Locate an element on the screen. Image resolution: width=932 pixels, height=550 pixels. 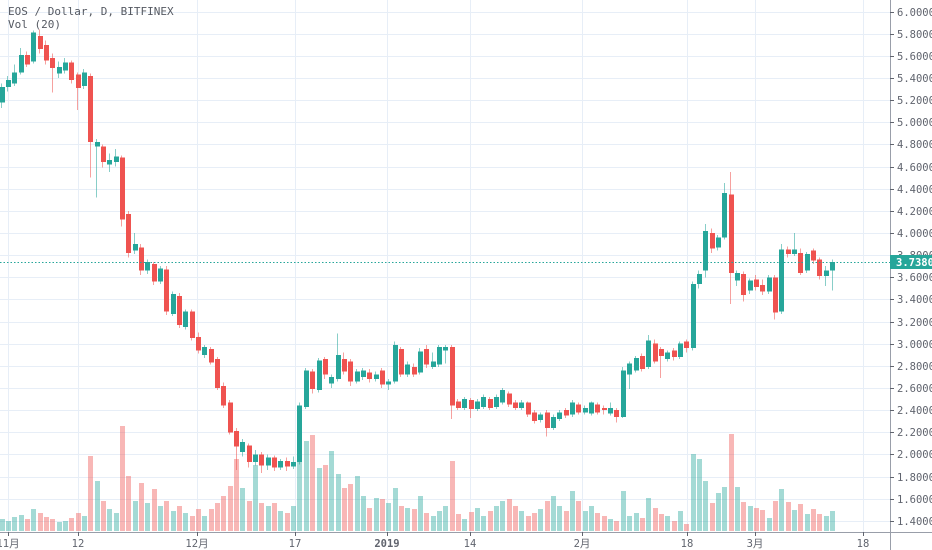
price-tick-label: 5.6000 is located at coordinates (914, 57).